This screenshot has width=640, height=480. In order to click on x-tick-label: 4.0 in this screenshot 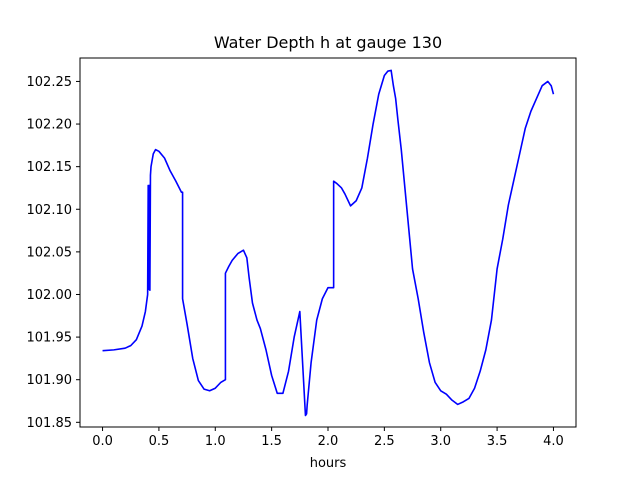, I will do `click(553, 441)`.